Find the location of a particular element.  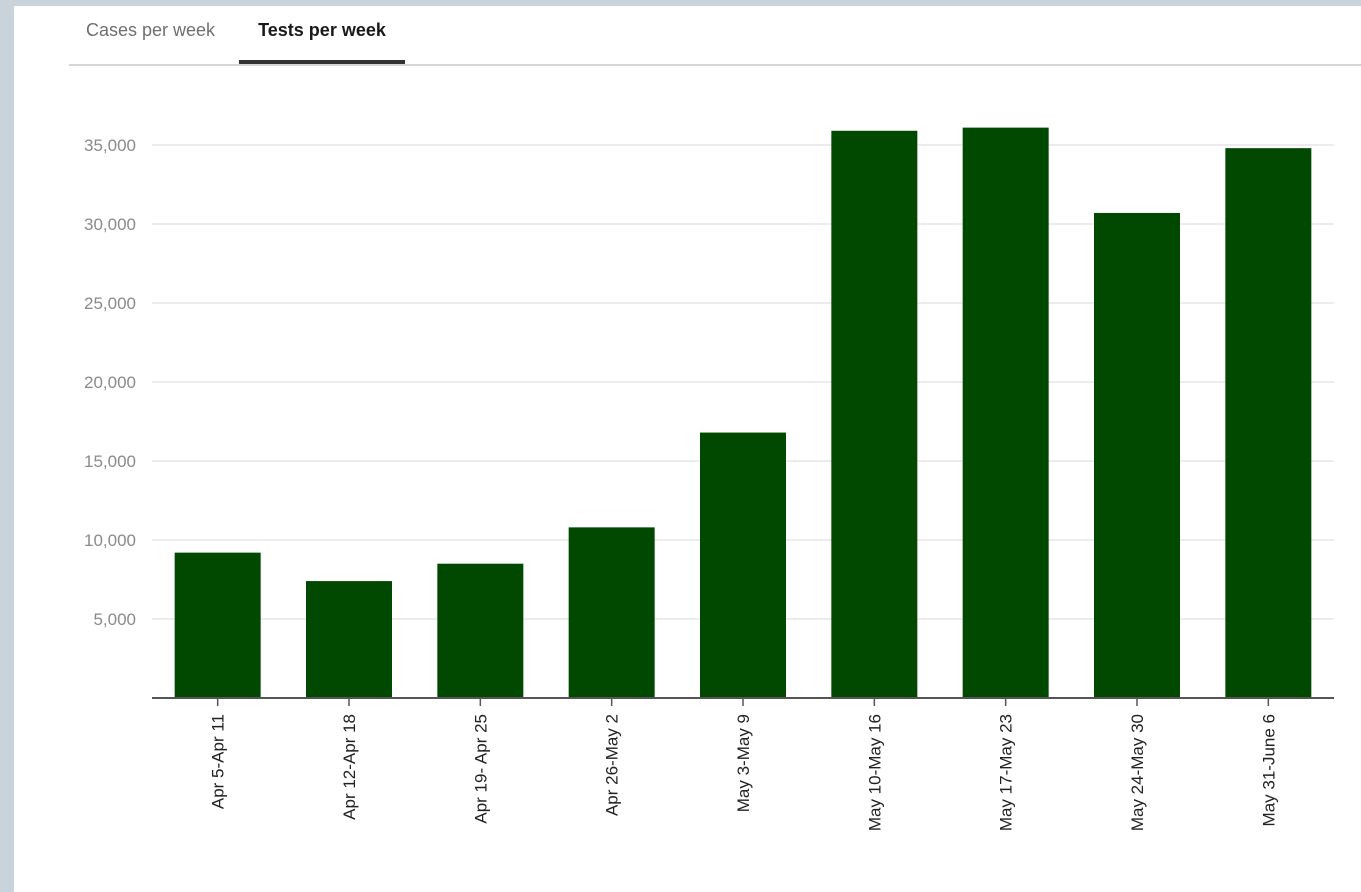

y-tick-label: 20,000 is located at coordinates (110, 382).